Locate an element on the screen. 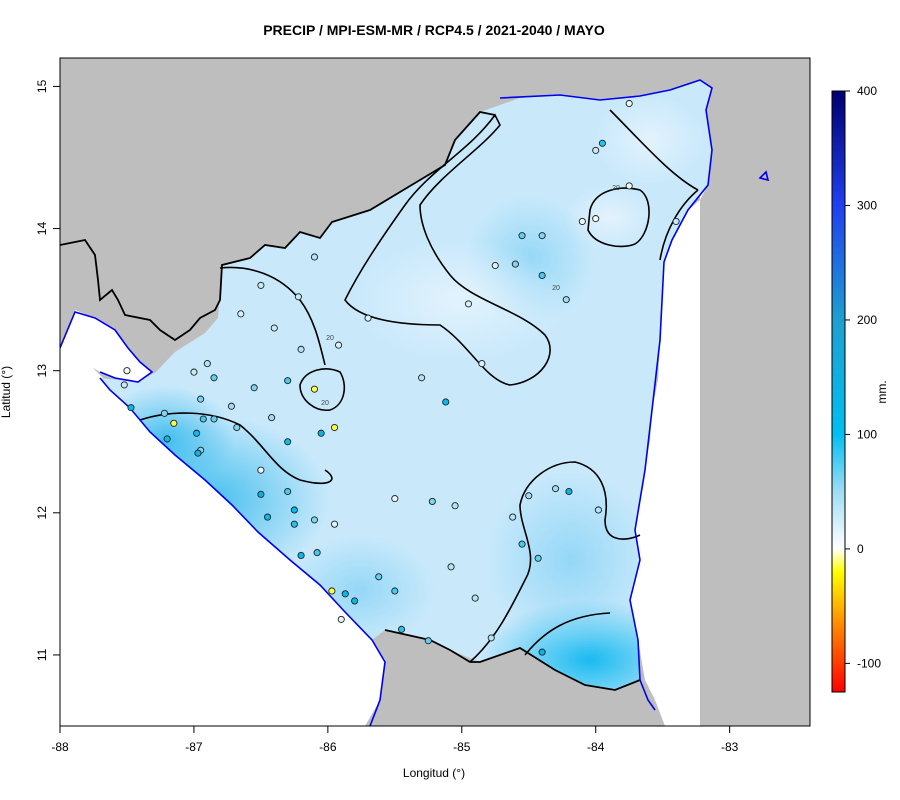 This screenshot has width=900, height=800. contour-northeast-coast is located at coordinates (654, 150).